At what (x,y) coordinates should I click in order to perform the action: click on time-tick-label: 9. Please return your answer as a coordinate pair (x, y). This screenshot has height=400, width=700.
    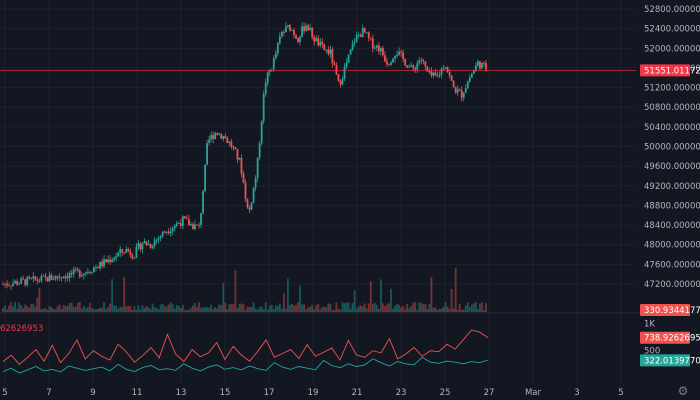
    Looking at the image, I should click on (92, 393).